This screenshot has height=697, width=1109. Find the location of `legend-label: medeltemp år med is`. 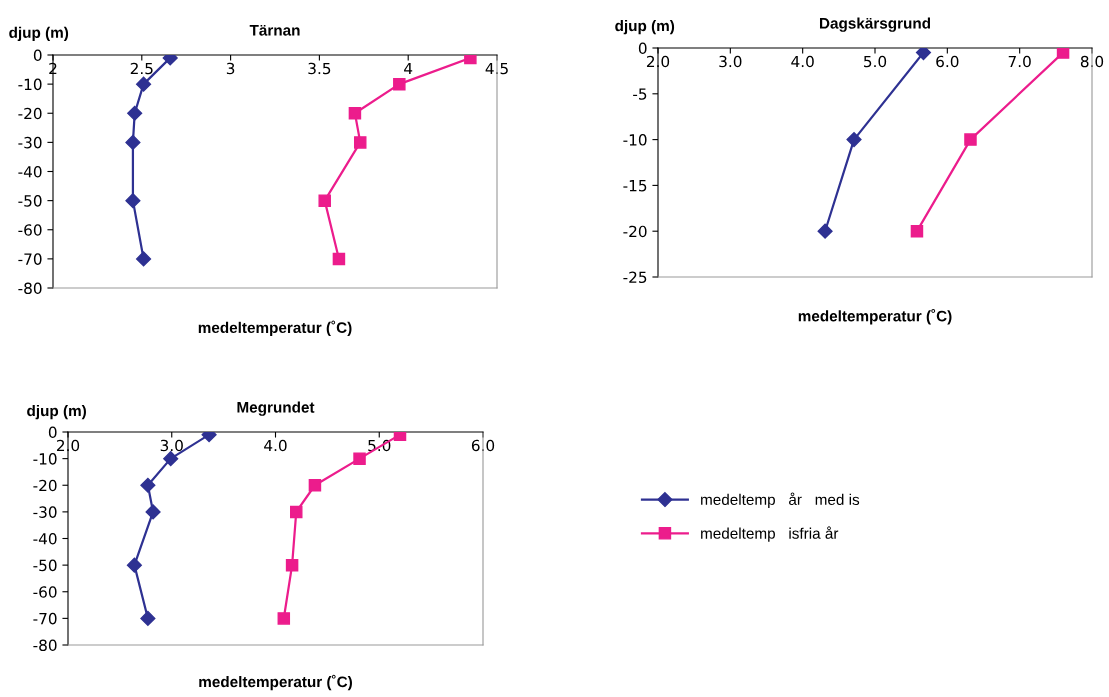

legend-label: medeltemp år med is is located at coordinates (780, 500).